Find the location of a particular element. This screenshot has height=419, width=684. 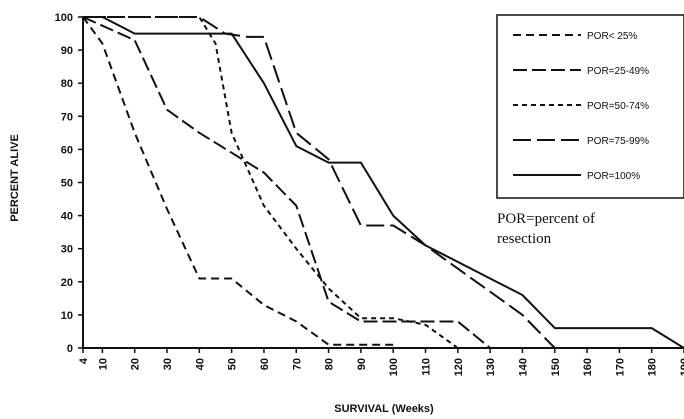

annotation: POR=percent of resection is located at coordinates (546, 229).